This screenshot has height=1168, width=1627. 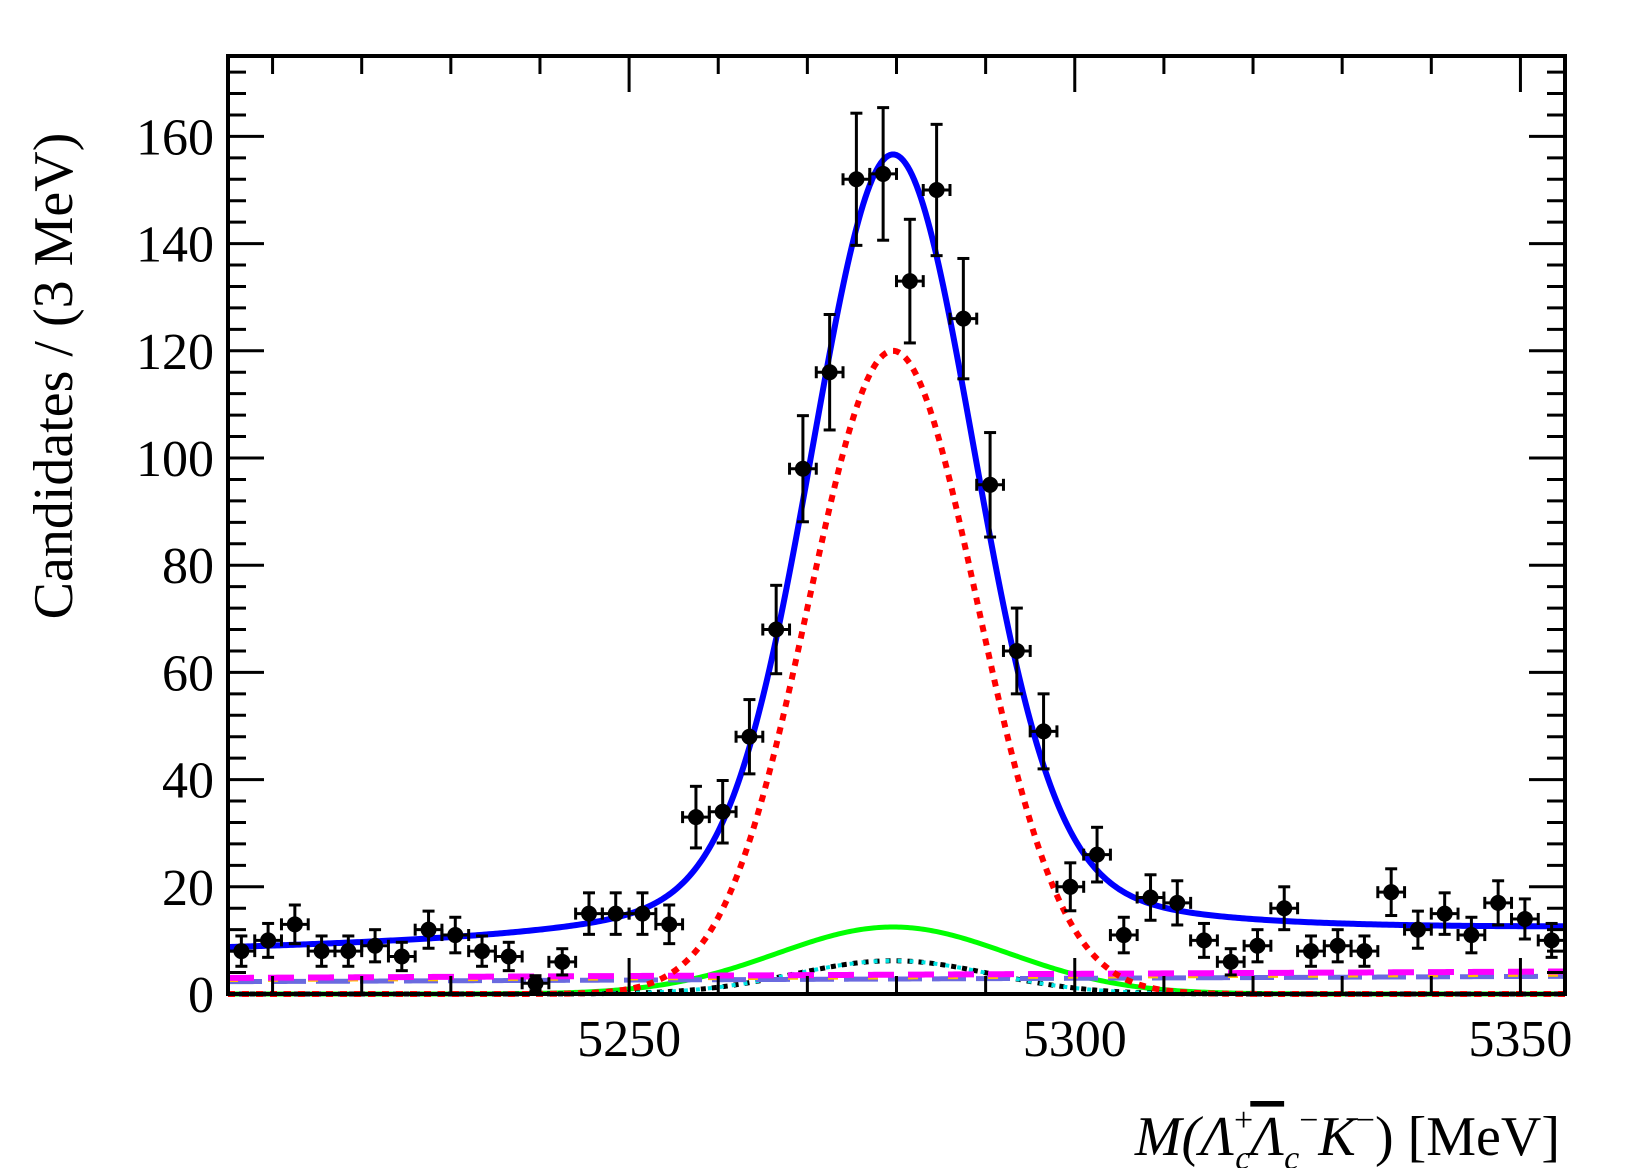 What do you see at coordinates (1075, 1039) in the screenshot?
I see `x-tick-label: 5300` at bounding box center [1075, 1039].